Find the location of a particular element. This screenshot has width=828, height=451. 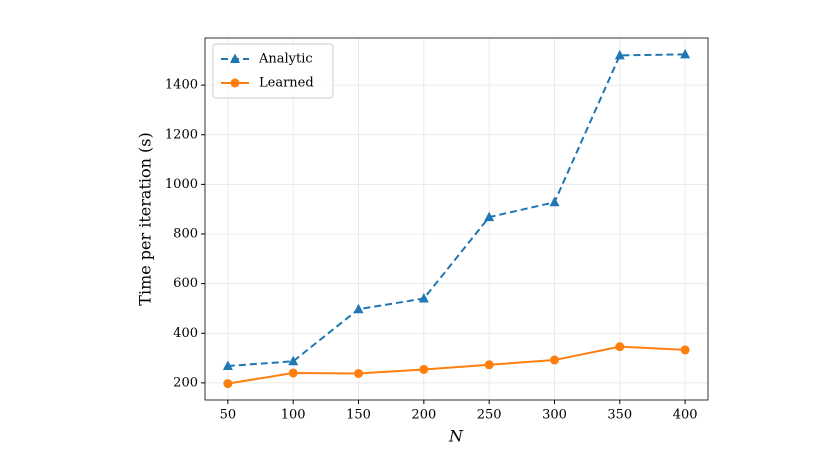

x-tick-label: 200 is located at coordinates (423, 415).